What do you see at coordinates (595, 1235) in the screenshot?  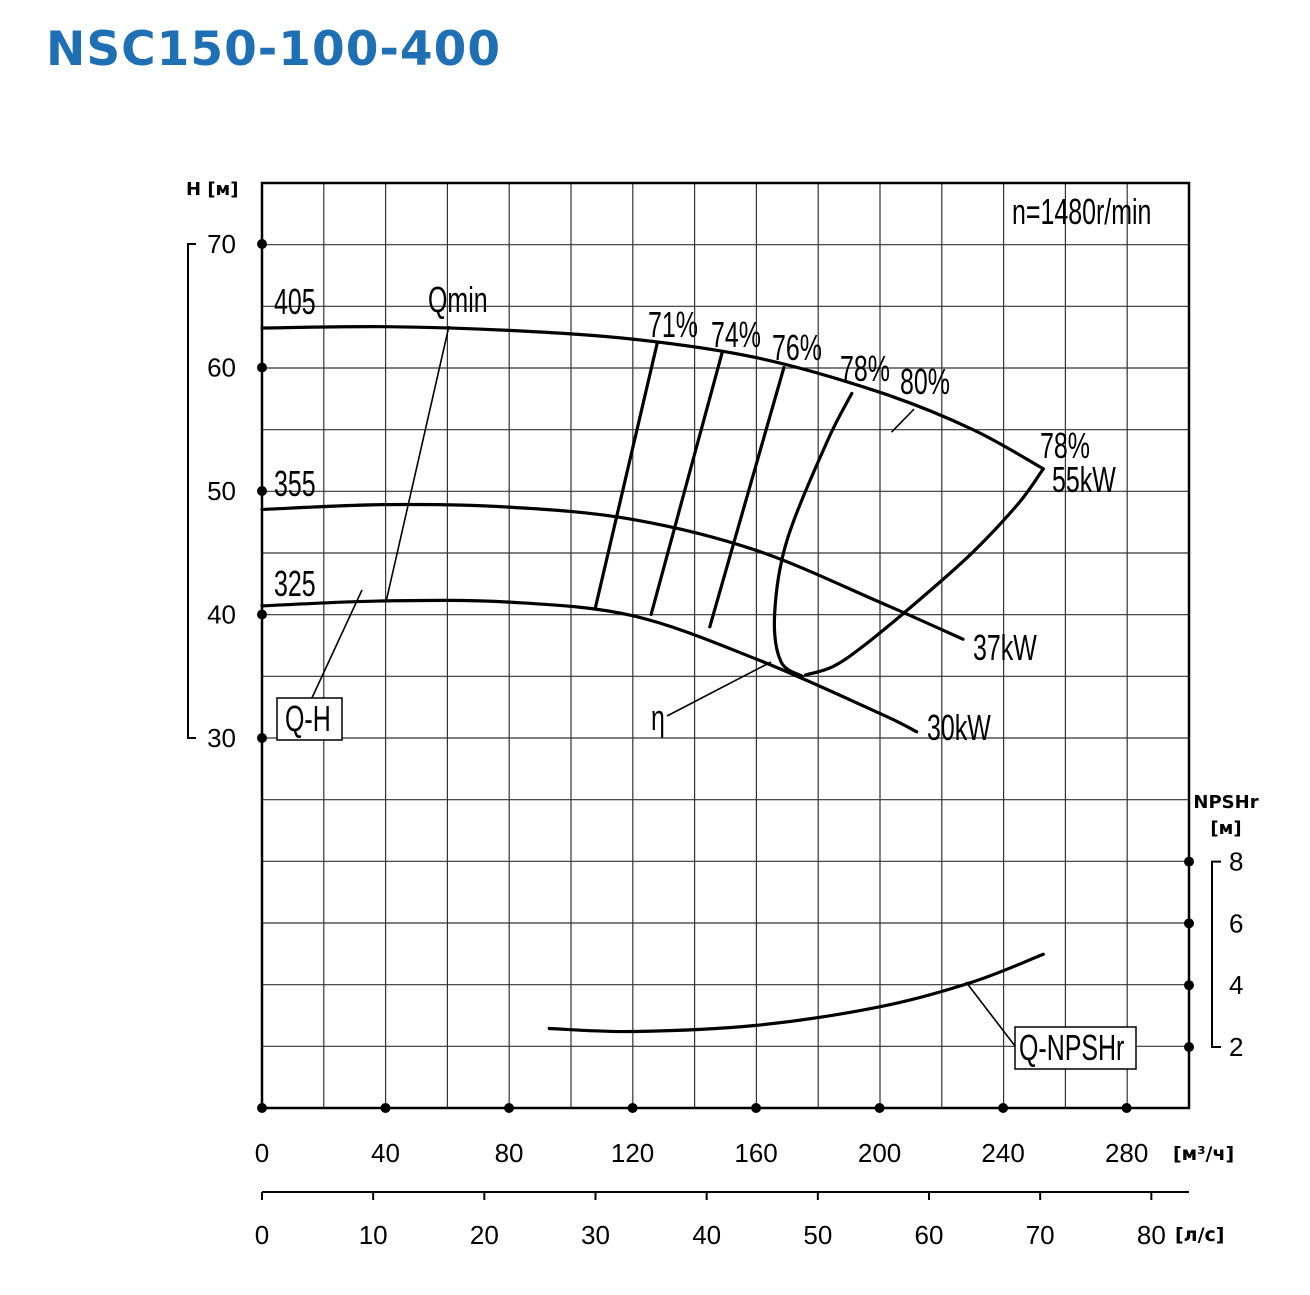 I see `flow-ls-tick-label: 30` at bounding box center [595, 1235].